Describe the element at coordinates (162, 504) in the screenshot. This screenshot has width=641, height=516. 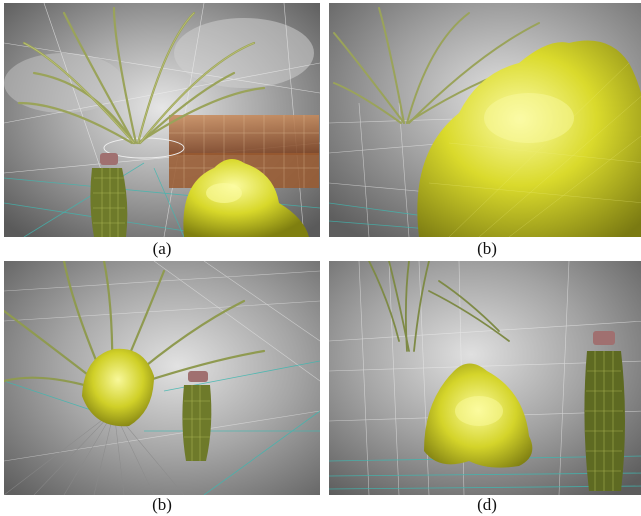
I see `panel-caption-c: (b)` at that location.